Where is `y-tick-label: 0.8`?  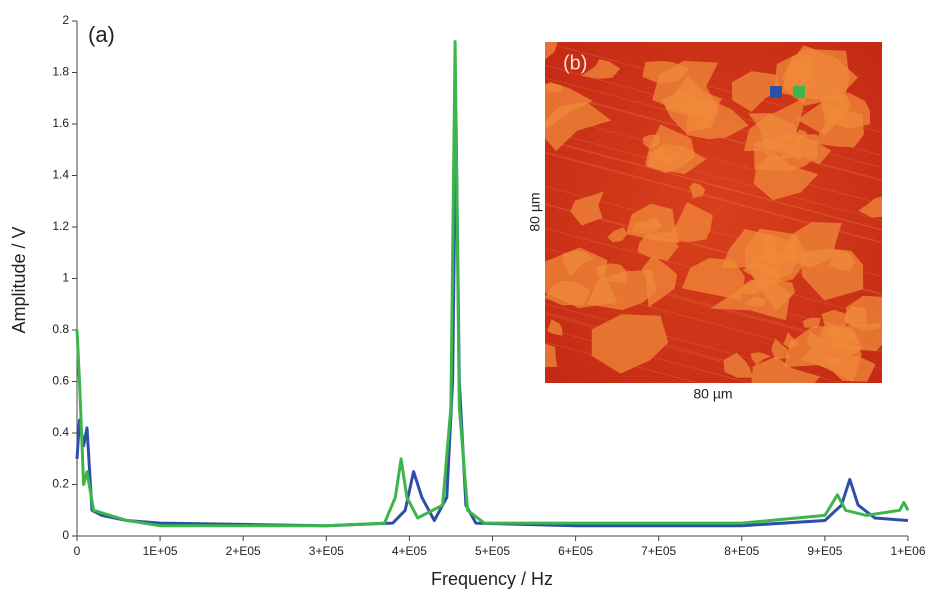
y-tick-label: 0.8 is located at coordinates (60, 329).